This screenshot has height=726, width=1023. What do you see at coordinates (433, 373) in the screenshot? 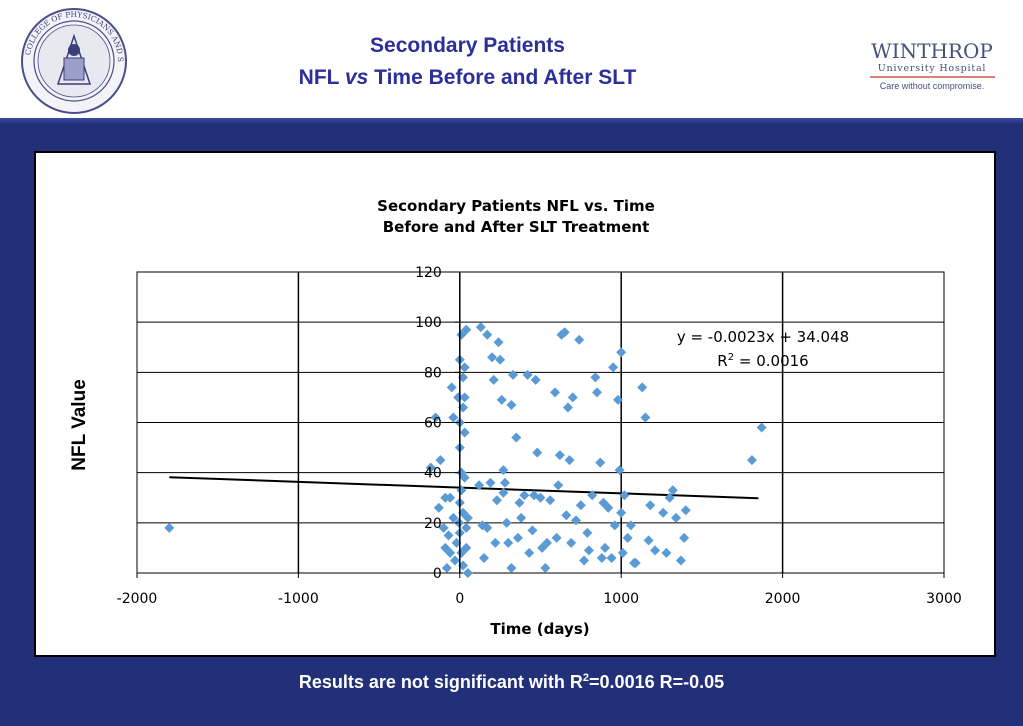
I see `y-tick-label: 80` at bounding box center [433, 373].